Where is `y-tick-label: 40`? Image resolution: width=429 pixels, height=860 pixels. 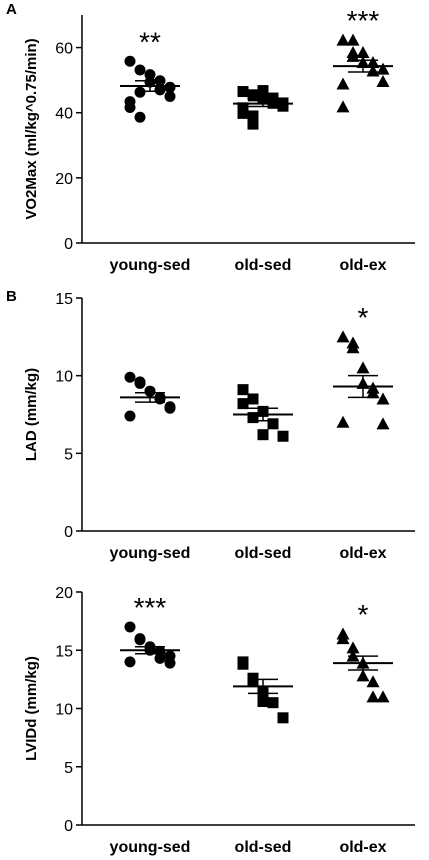
y-tick-label: 40 is located at coordinates (64, 114).